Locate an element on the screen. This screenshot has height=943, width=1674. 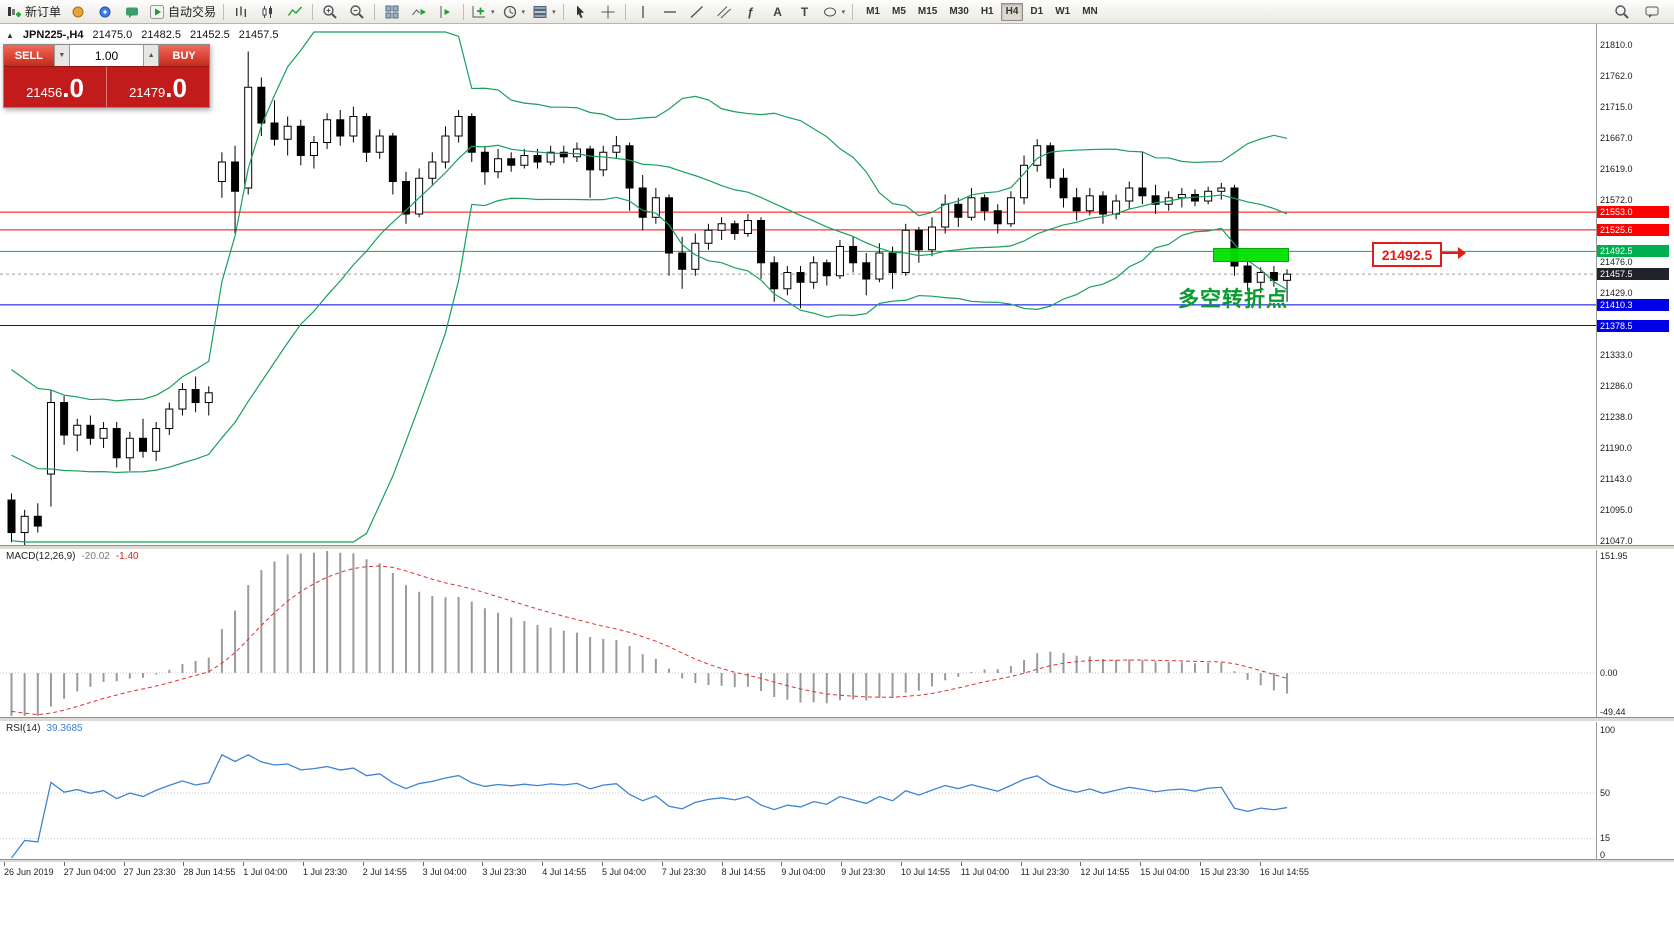
price-tag: 21492.5 is located at coordinates (1633, 251).